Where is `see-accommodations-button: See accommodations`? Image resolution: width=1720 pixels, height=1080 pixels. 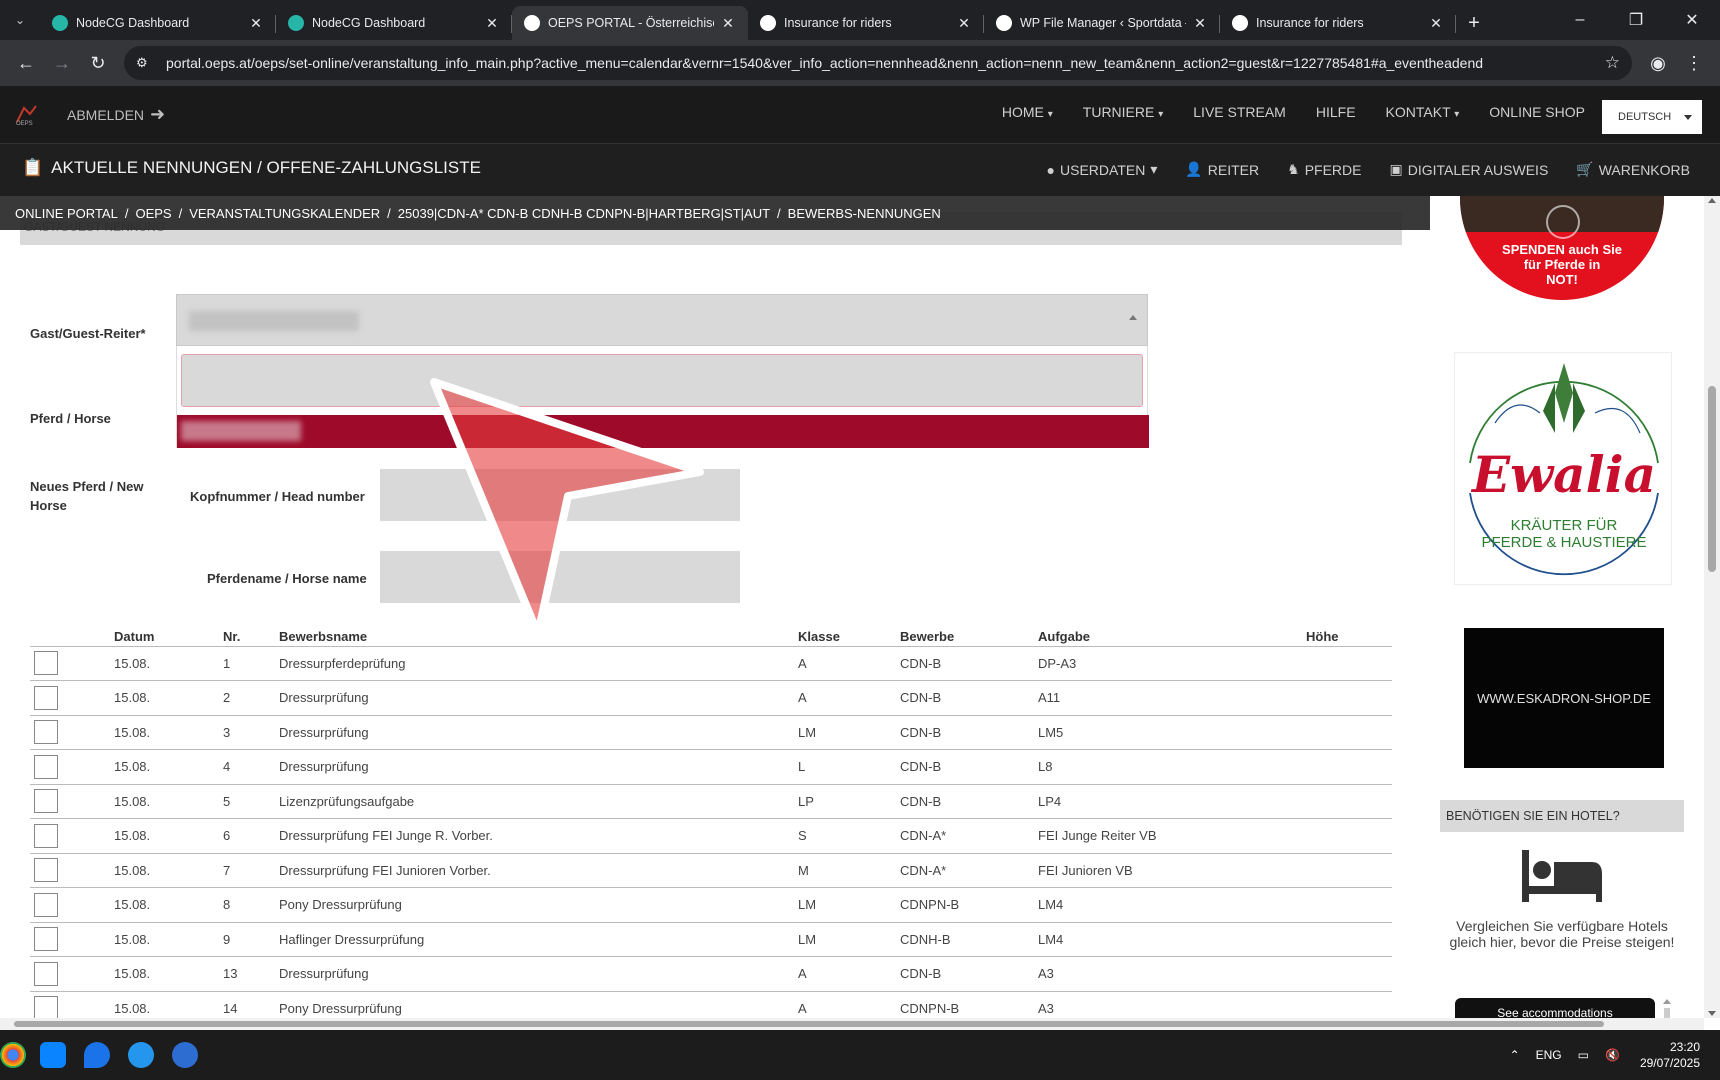 see-accommodations-button: See accommodations is located at coordinates (1555, 1008).